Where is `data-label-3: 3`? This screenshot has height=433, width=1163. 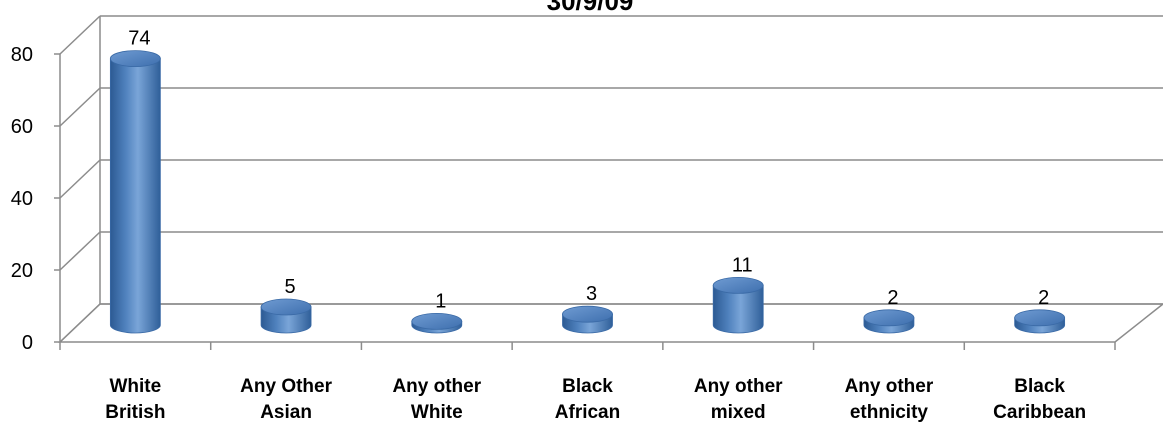
data-label-3: 3 is located at coordinates (591, 294).